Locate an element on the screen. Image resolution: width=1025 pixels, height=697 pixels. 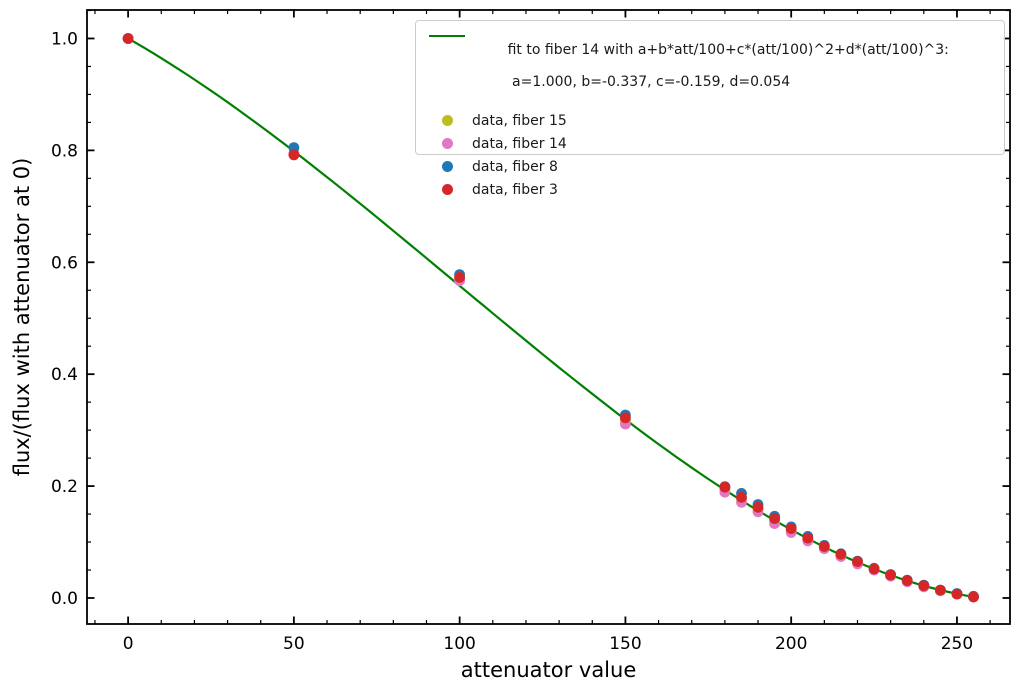
legend-label-fiber-14: data, fiber 14 is located at coordinates (519, 143).